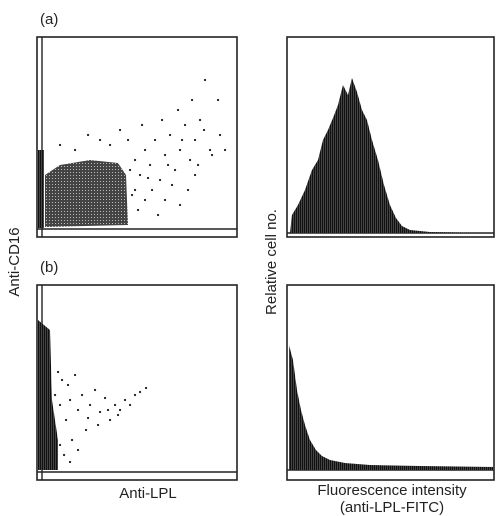 This screenshot has height=516, width=496. Describe the element at coordinates (392, 490) in the screenshot. I see `x-axis-label: Fluorescence intensity` at that location.